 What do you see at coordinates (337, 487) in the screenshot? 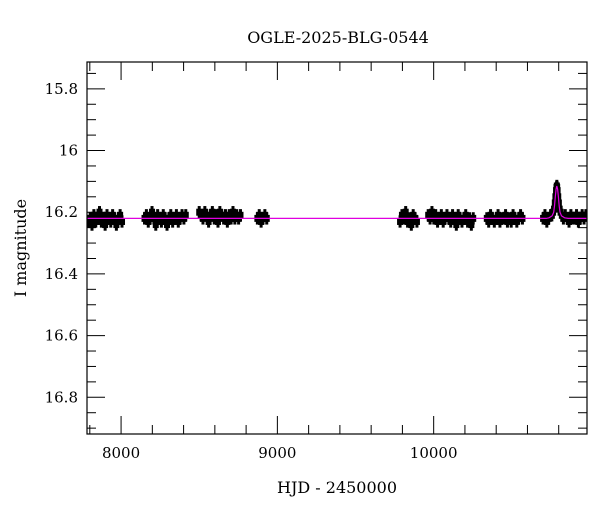
I see `x-axis-label: HJD - 2450000` at bounding box center [337, 487].